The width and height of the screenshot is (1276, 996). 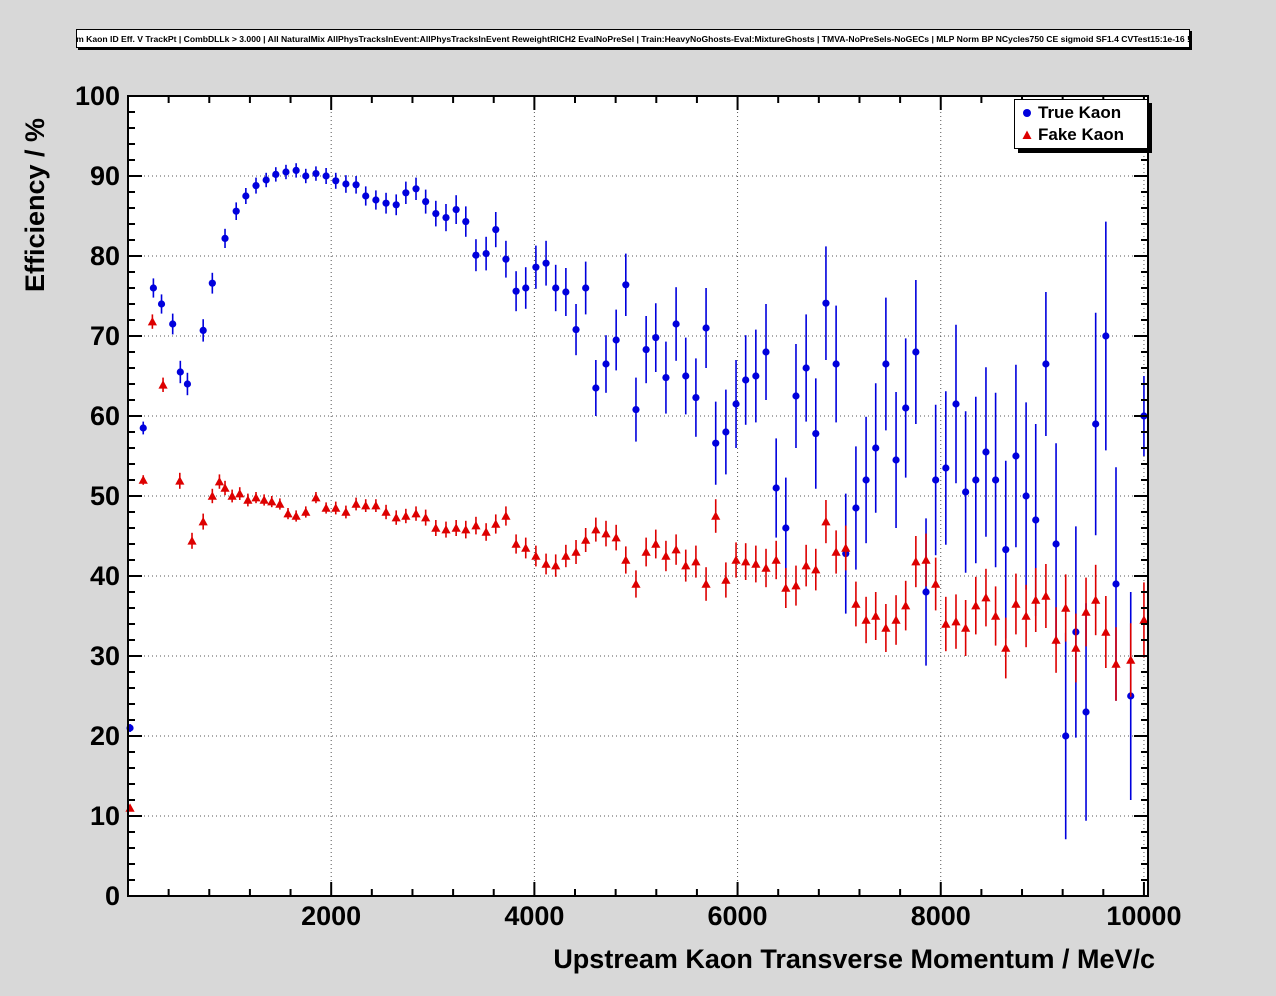 What do you see at coordinates (940, 916) in the screenshot?
I see `x-tick-label: 8000` at bounding box center [940, 916].